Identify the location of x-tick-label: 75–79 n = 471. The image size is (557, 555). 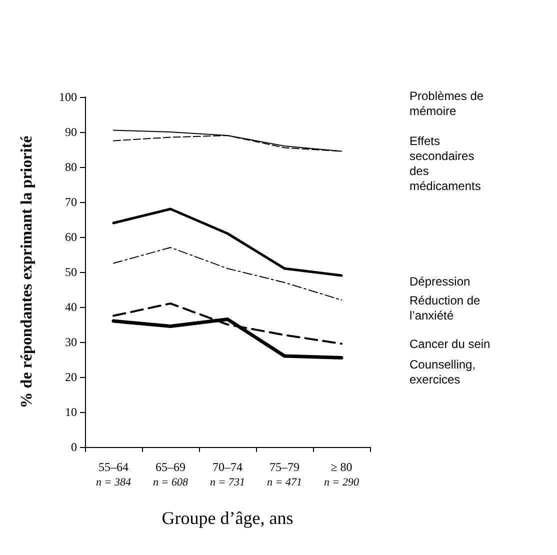
(284, 474).